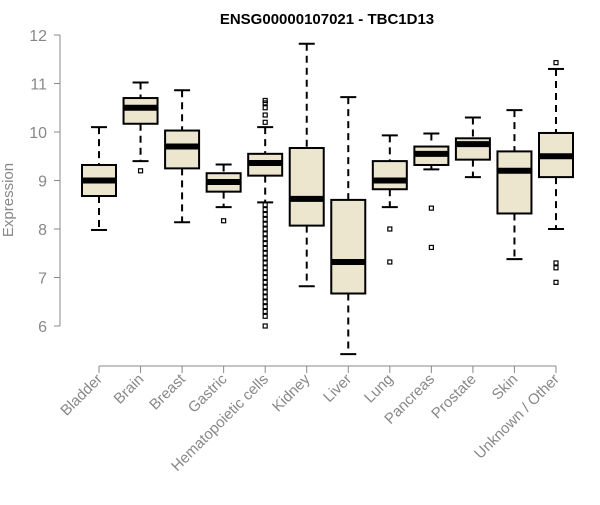 This screenshot has height=505, width=600. I want to click on x-tick-label: Bladder, so click(81, 395).